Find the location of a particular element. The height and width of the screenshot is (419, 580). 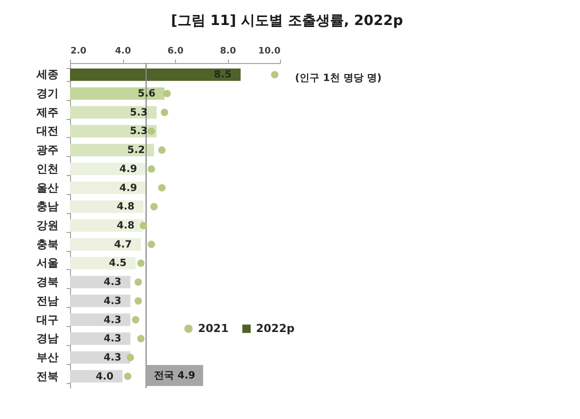

data-label: 8.5 is located at coordinates (223, 75).